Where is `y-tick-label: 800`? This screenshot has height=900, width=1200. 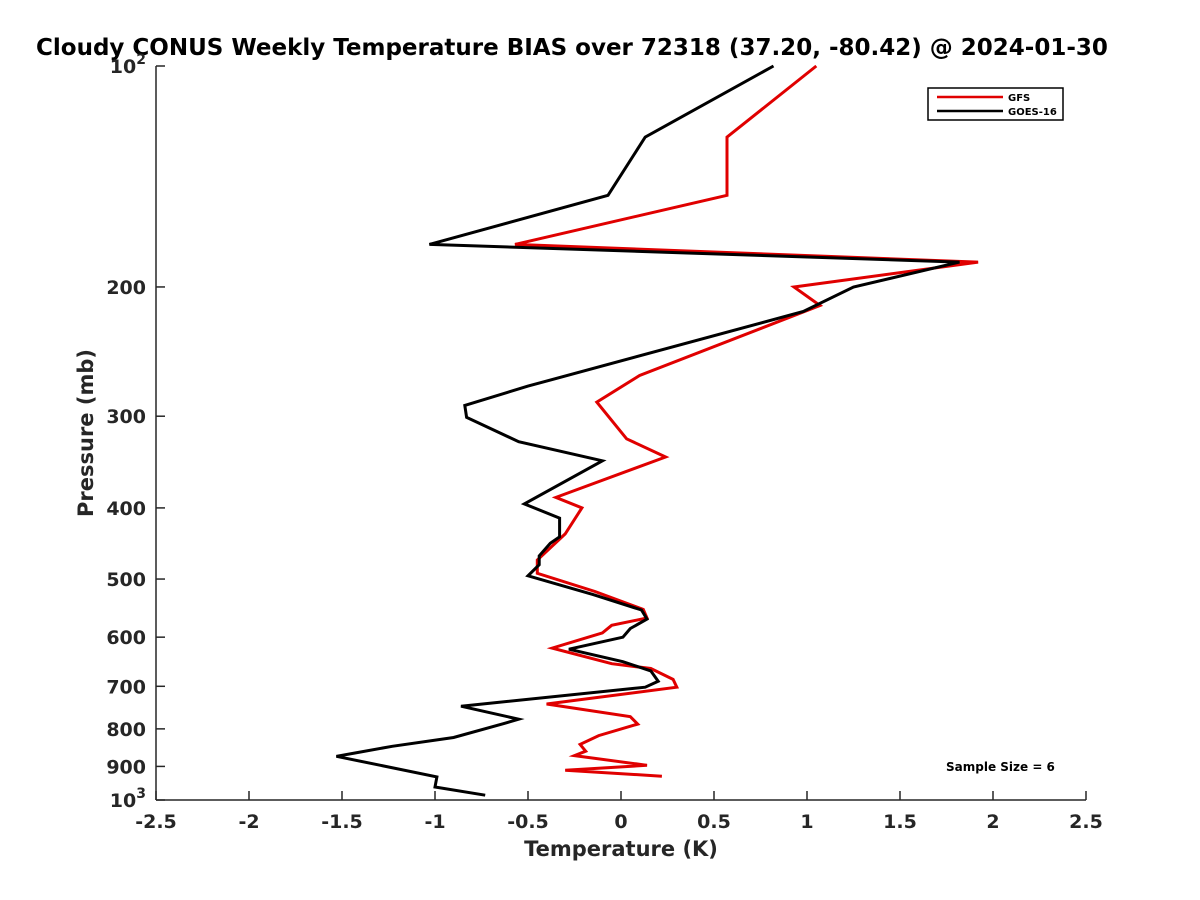
y-tick-label: 800 is located at coordinates (126, 730).